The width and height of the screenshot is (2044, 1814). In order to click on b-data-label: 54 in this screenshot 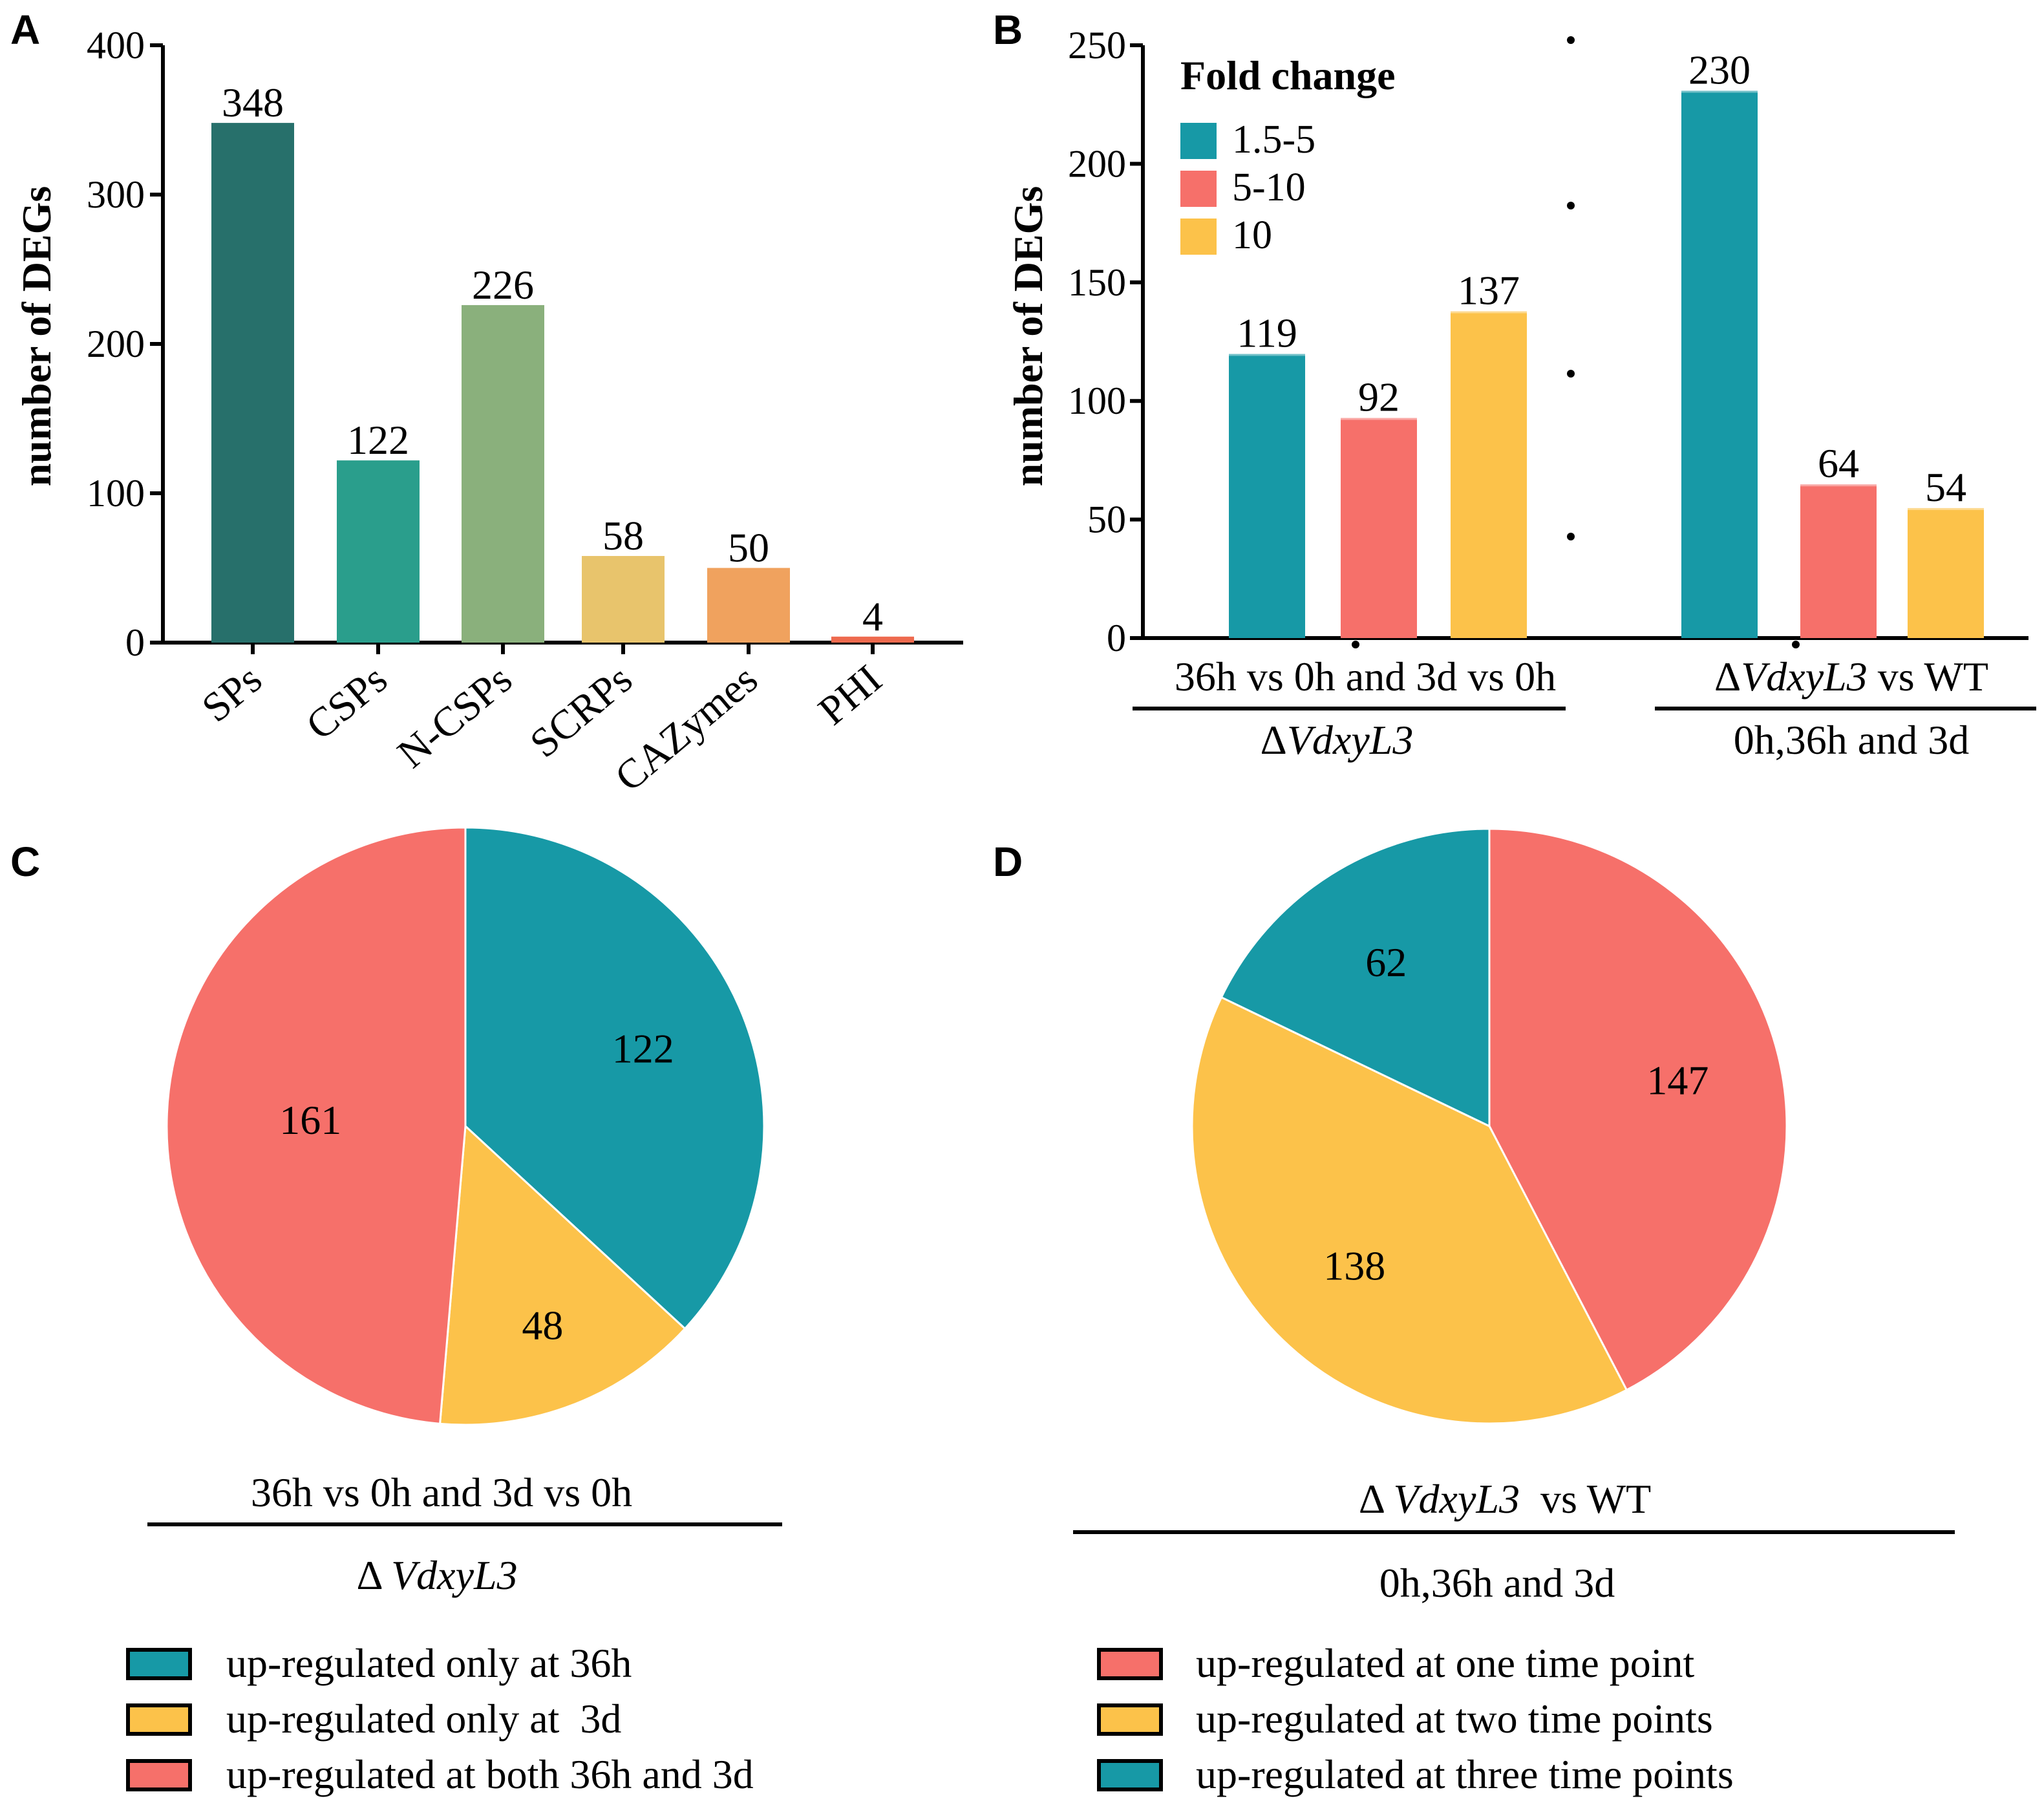, I will do `click(1946, 487)`.